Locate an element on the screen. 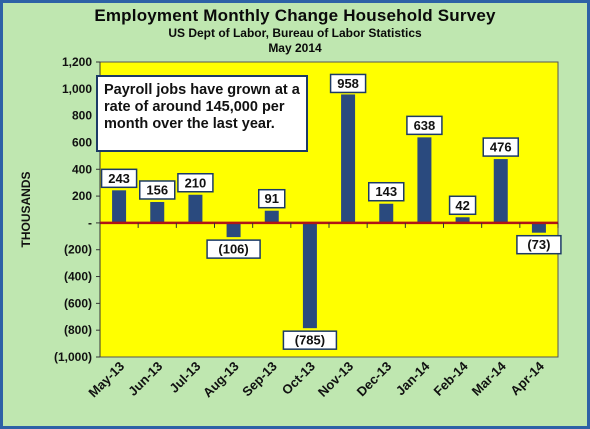 The image size is (590, 429). data-label: 958 is located at coordinates (348, 83).